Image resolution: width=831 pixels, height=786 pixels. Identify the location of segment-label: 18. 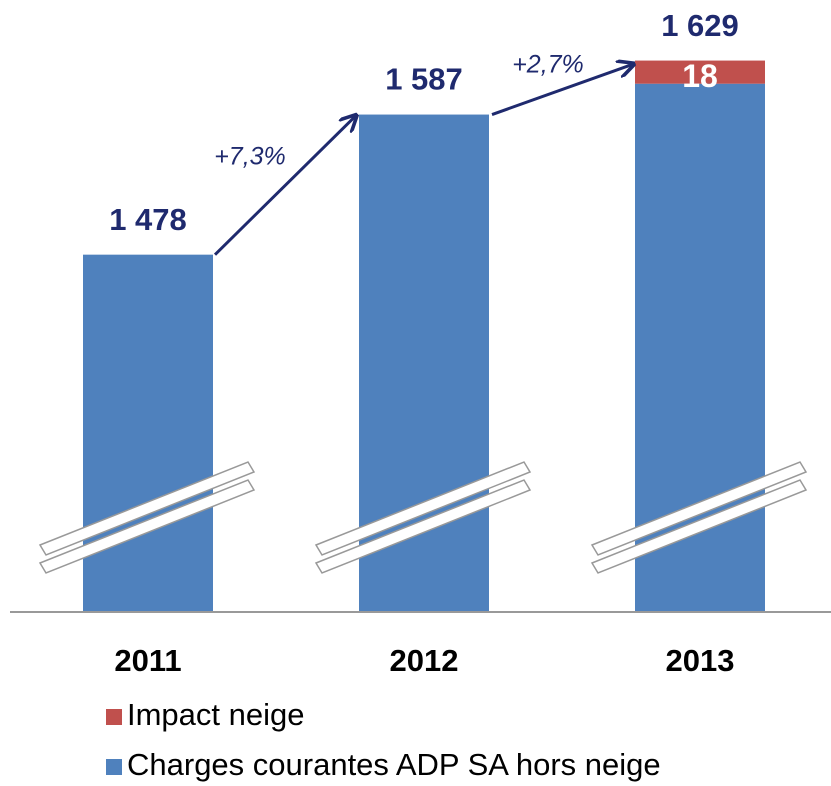
(700, 76).